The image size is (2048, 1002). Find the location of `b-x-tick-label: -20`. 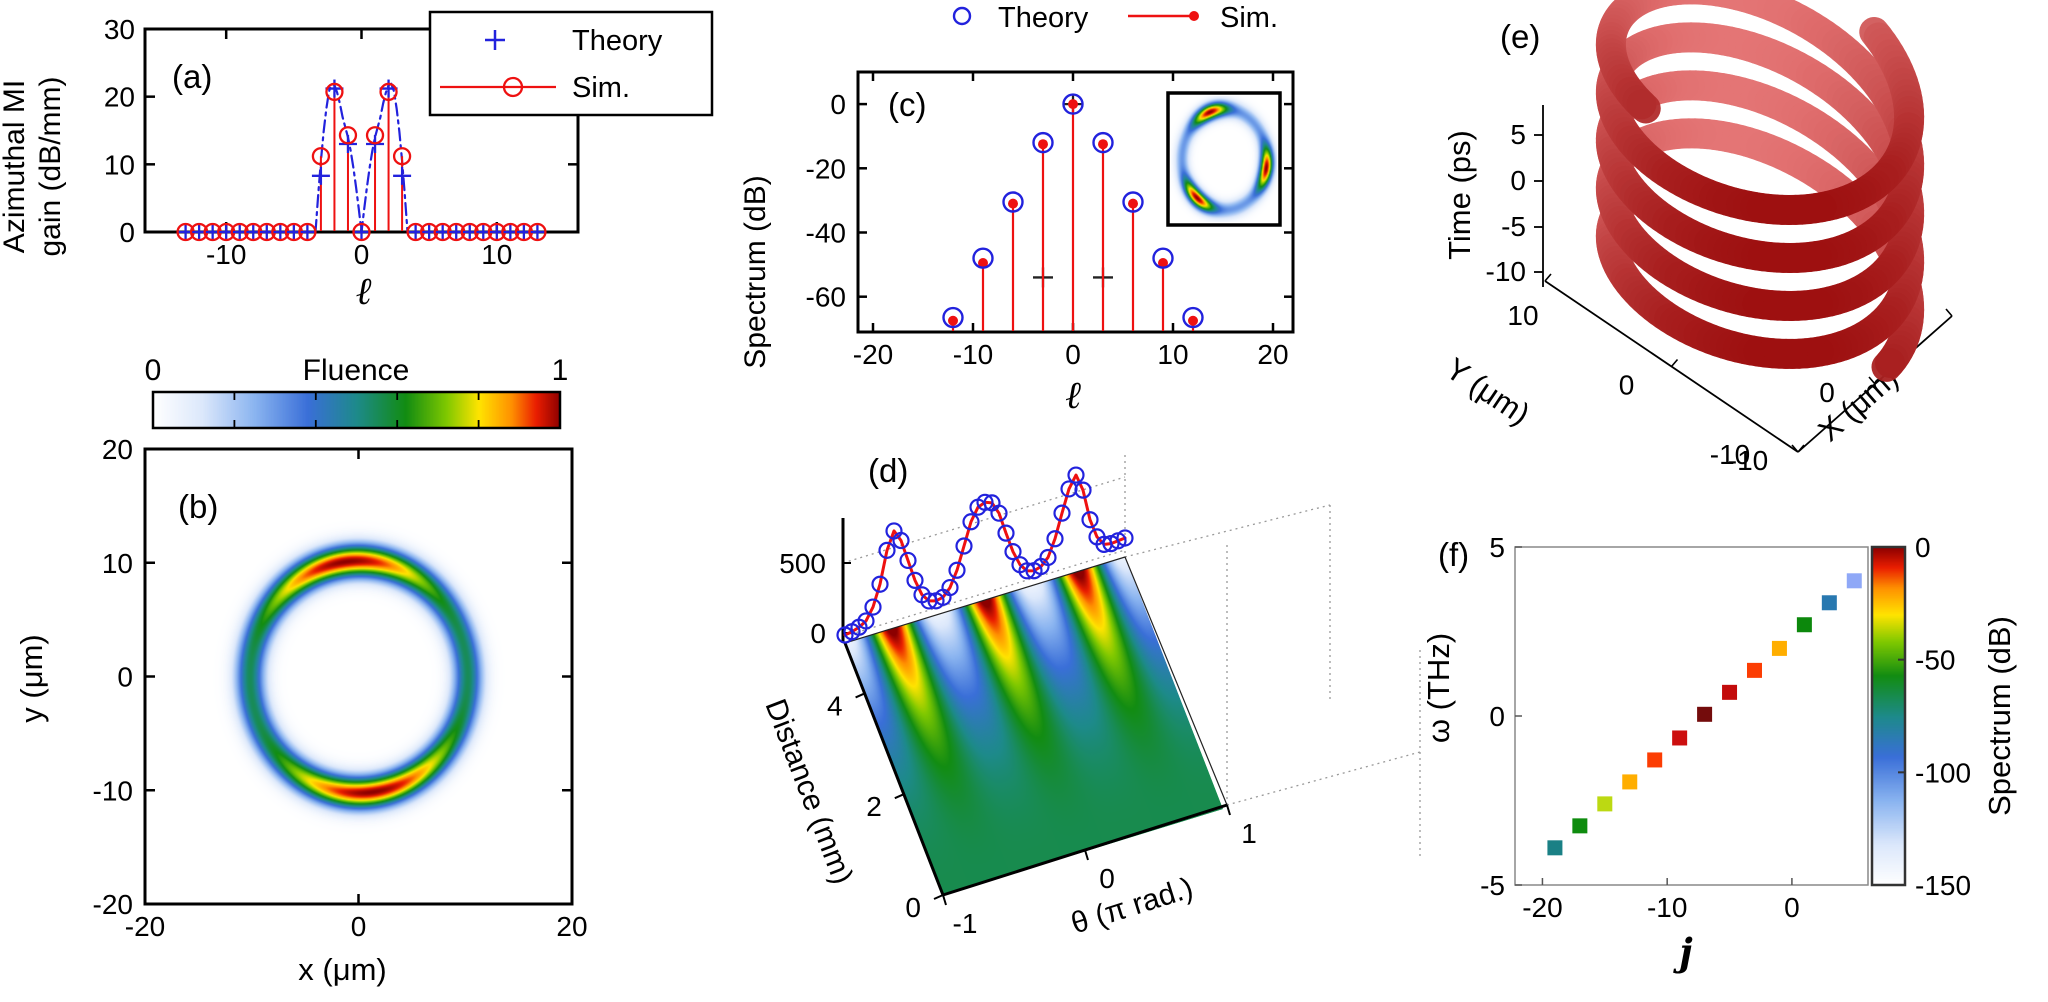

b-x-tick-label: -20 is located at coordinates (145, 926).